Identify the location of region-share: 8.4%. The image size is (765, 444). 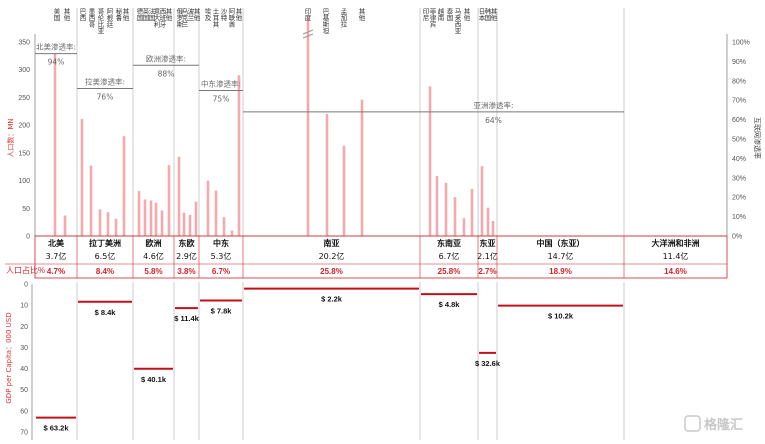
(105, 271).